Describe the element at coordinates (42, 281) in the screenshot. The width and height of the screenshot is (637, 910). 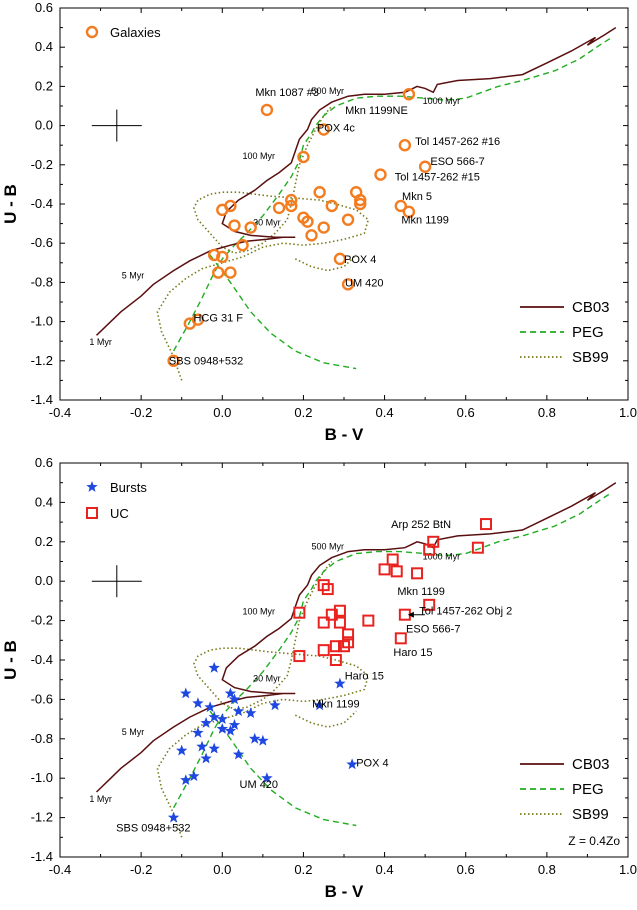
I see `top-y-tick-label: -0.8` at that location.